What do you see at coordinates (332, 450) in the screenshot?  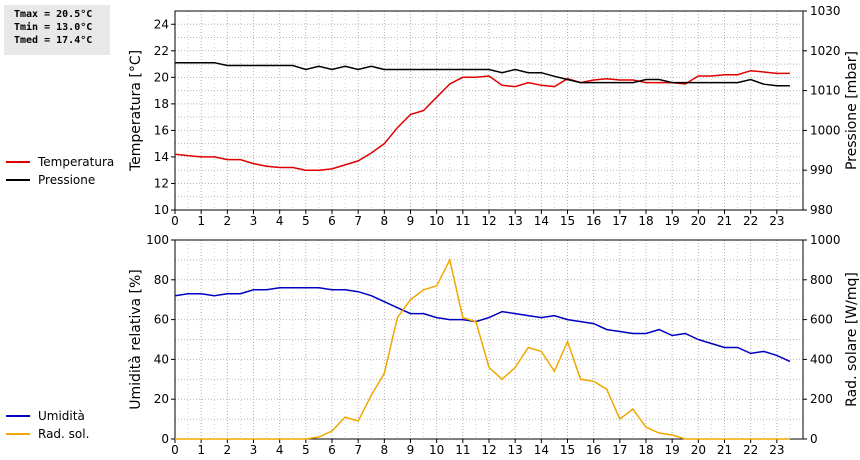 I see `bottom-xtick-label: 6` at bounding box center [332, 450].